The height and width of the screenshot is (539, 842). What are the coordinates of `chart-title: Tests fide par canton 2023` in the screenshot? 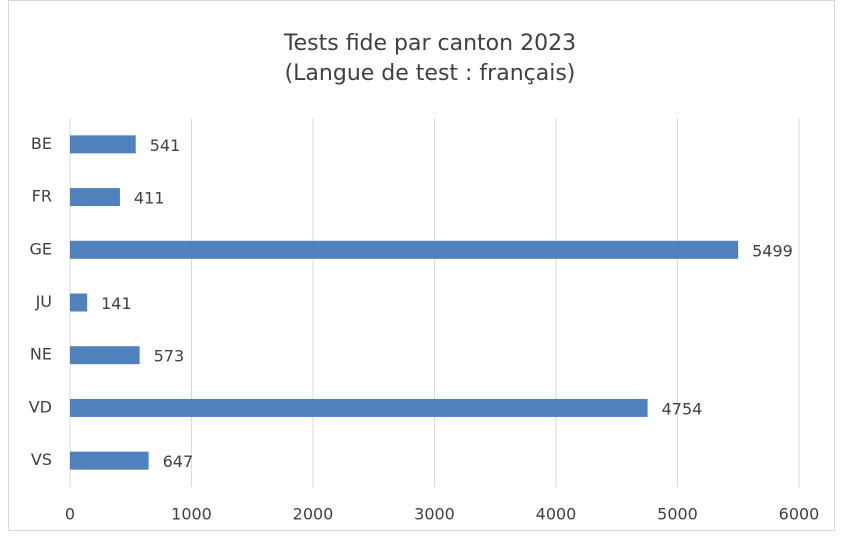 It's located at (429, 43).